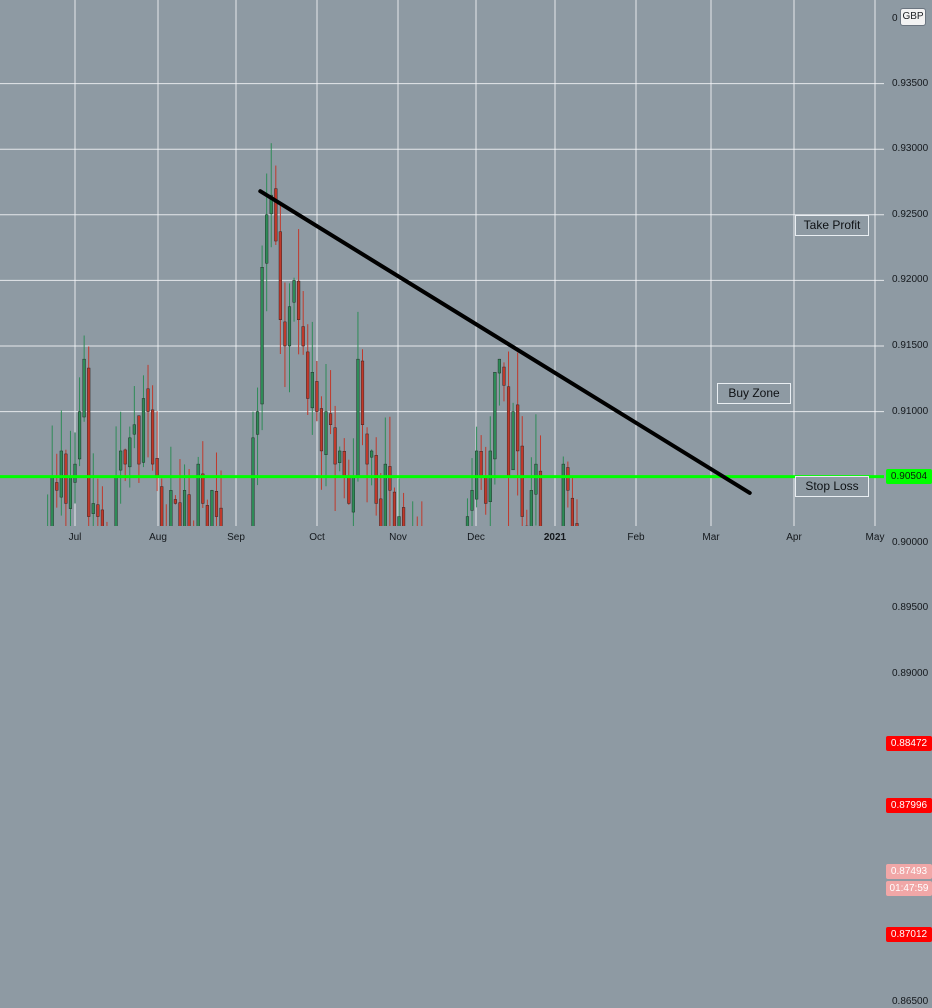 The image size is (932, 1008). I want to click on take-profit-price-tag: 0.90504, so click(909, 477).